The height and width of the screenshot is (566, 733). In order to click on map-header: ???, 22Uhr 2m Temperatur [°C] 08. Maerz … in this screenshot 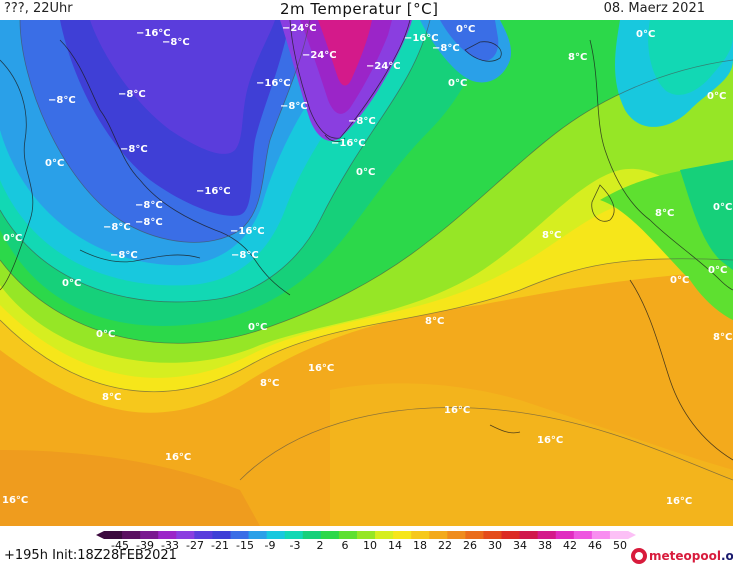, I will do `click(366, 10)`.